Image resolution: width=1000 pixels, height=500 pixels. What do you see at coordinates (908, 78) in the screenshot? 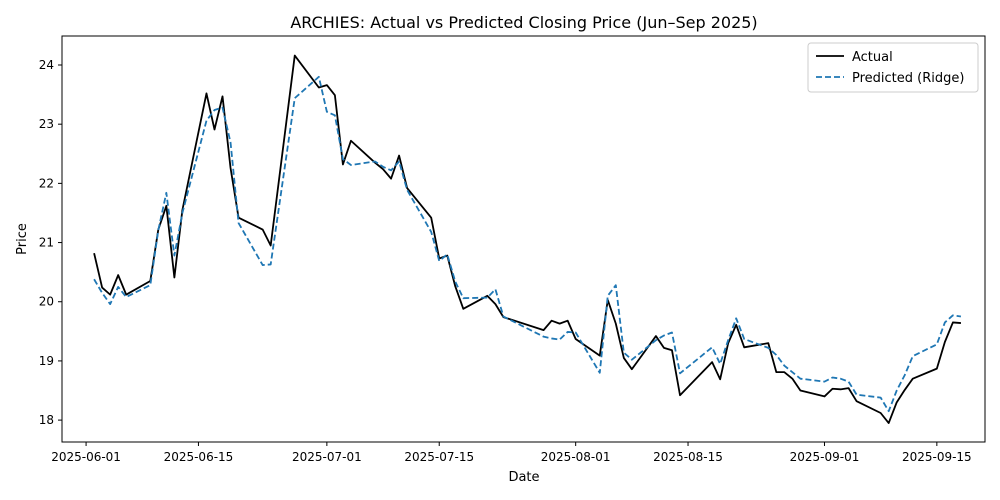
I see `legend-label-predicted: Predicted (Ridge)` at bounding box center [908, 78].